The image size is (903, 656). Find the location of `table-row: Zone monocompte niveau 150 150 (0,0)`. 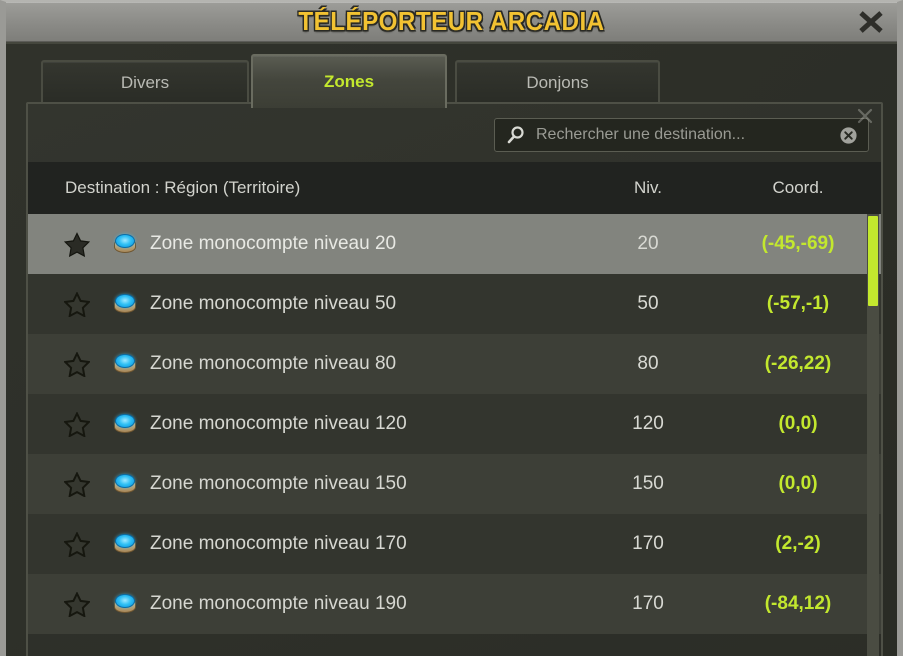

table-row: Zone monocompte niveau 150 150 (0,0) is located at coordinates (454, 484).